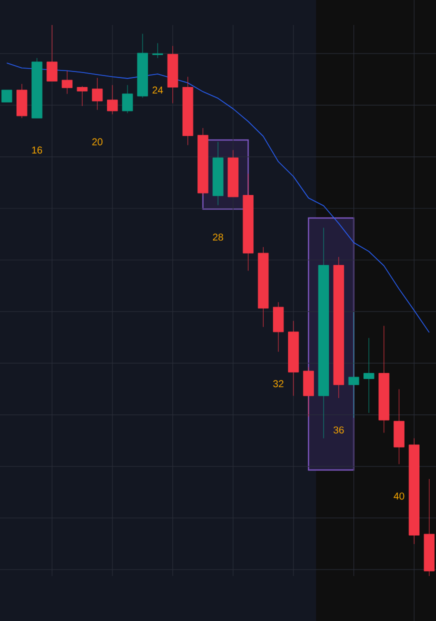  Describe the element at coordinates (399, 496) in the screenshot. I see `annotation: 40` at that location.